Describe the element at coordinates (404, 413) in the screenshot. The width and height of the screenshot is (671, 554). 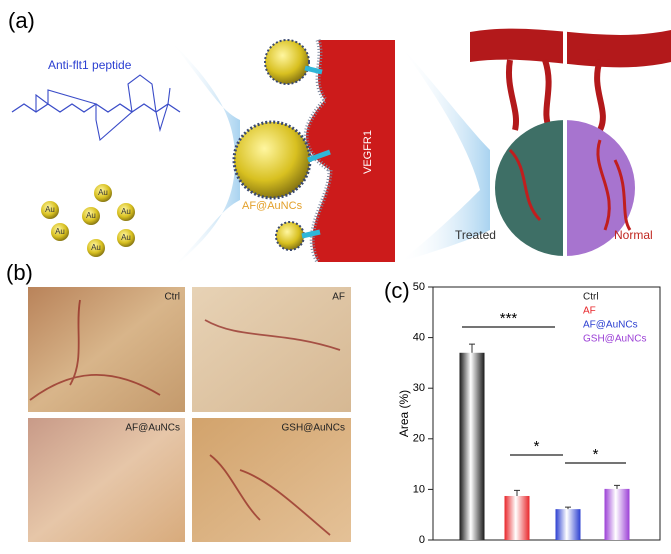
I see `y-axis-label: Area (%)` at that location.